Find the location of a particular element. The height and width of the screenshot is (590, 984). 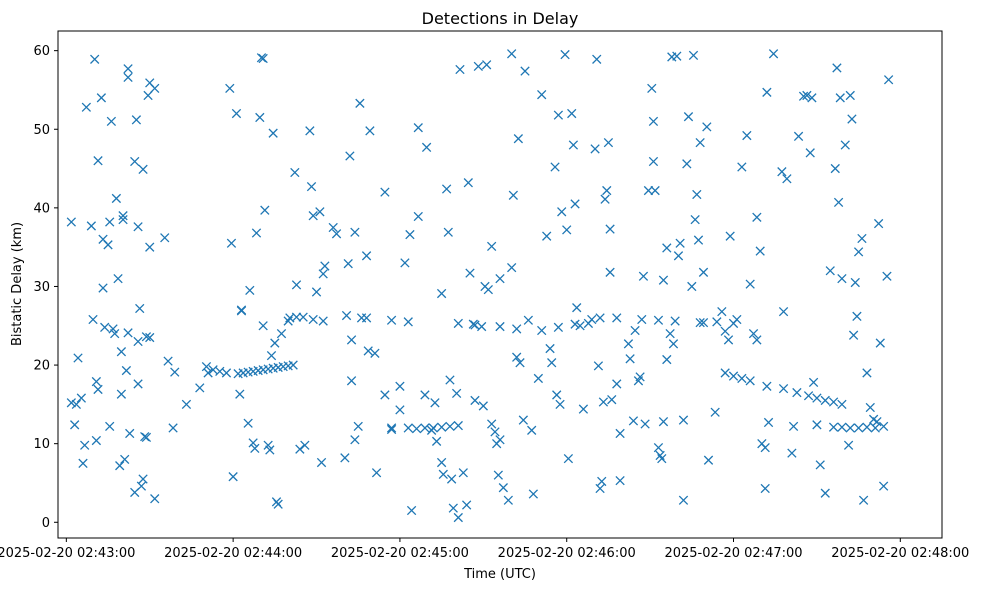

x-tick-label: 2025-02-20 02:43:00 is located at coordinates (67, 553).